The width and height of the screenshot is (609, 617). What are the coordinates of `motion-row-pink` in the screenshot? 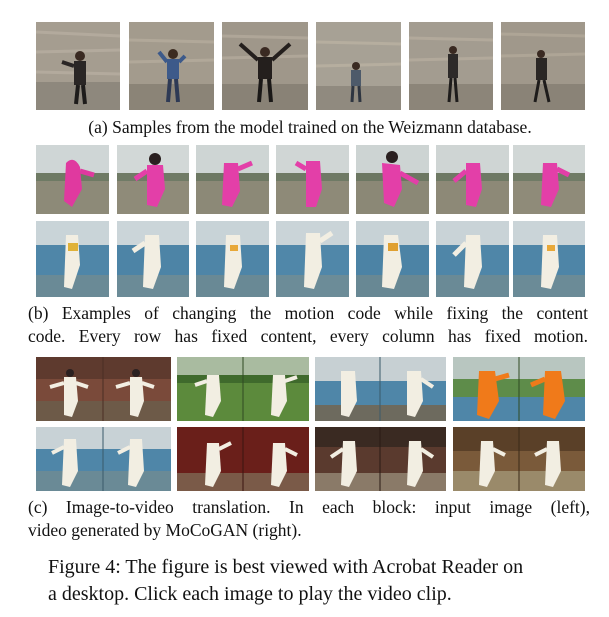 It's located at (304, 179).